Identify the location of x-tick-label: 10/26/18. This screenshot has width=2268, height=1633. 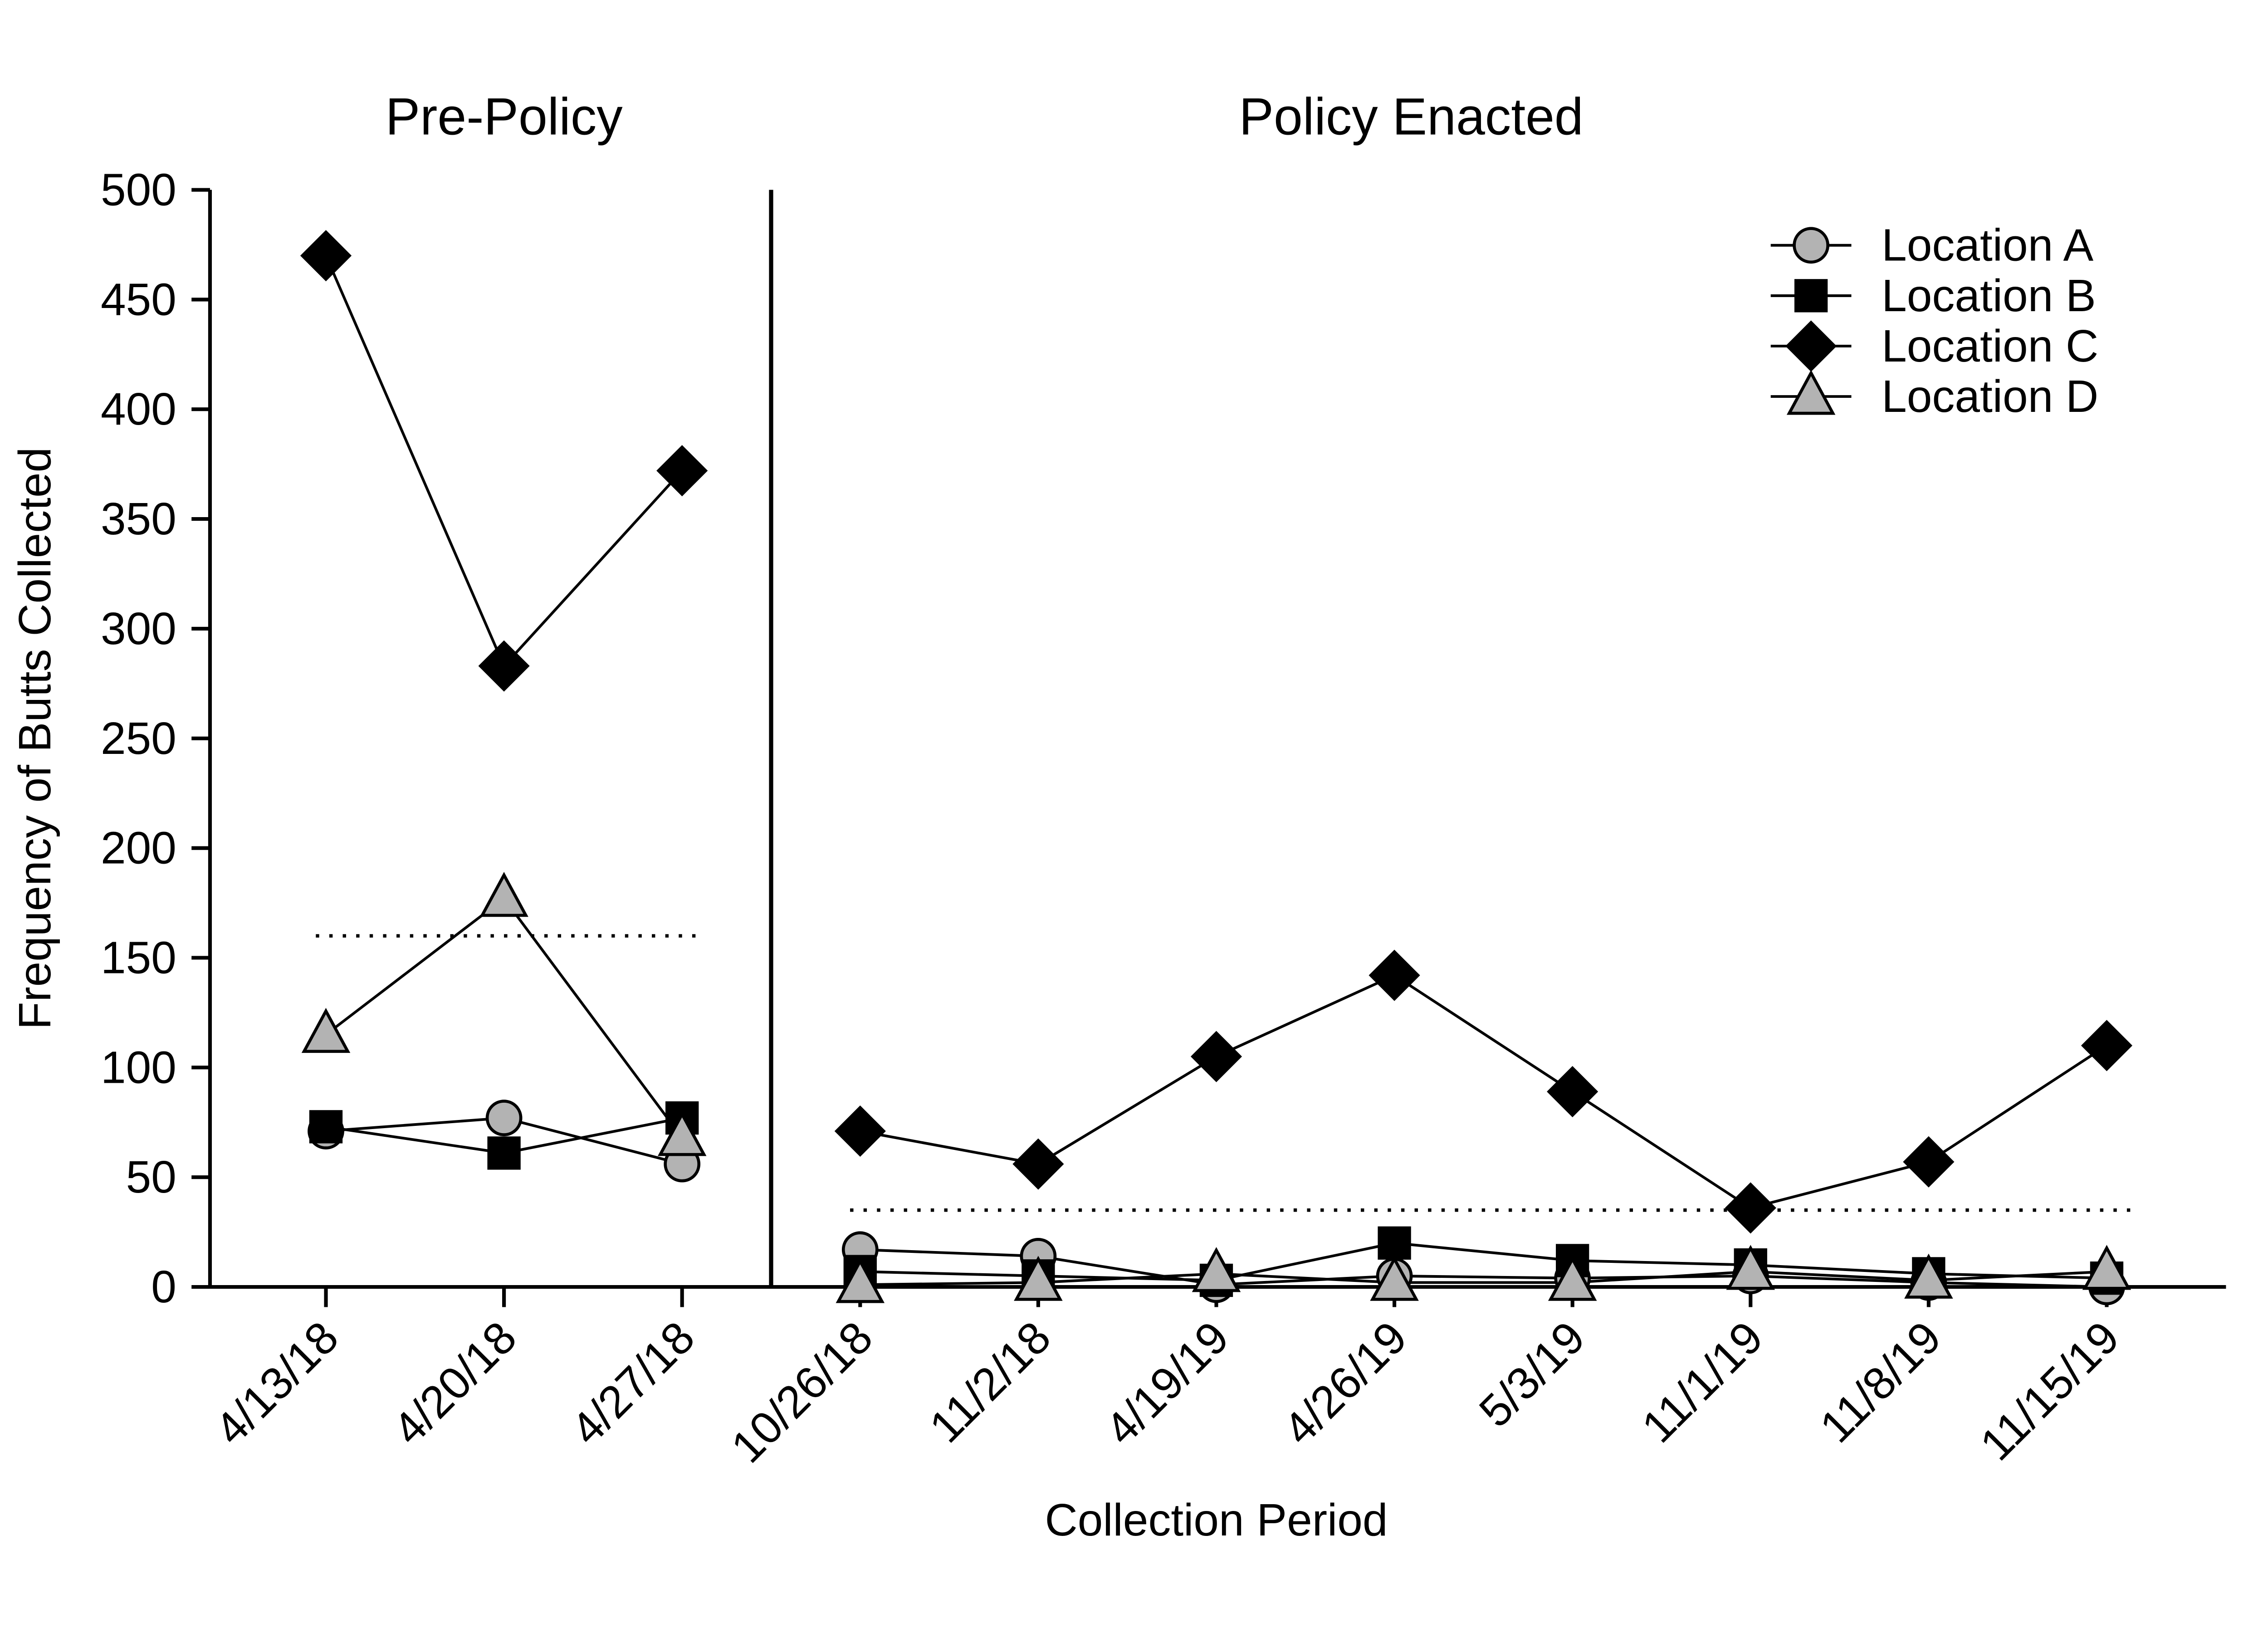
(802, 1392).